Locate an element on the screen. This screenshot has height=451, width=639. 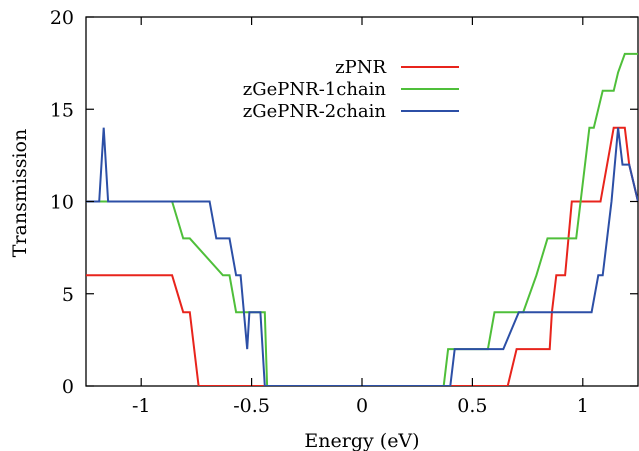
legend-label-2: zGePNR-1chain is located at coordinates (315, 89).